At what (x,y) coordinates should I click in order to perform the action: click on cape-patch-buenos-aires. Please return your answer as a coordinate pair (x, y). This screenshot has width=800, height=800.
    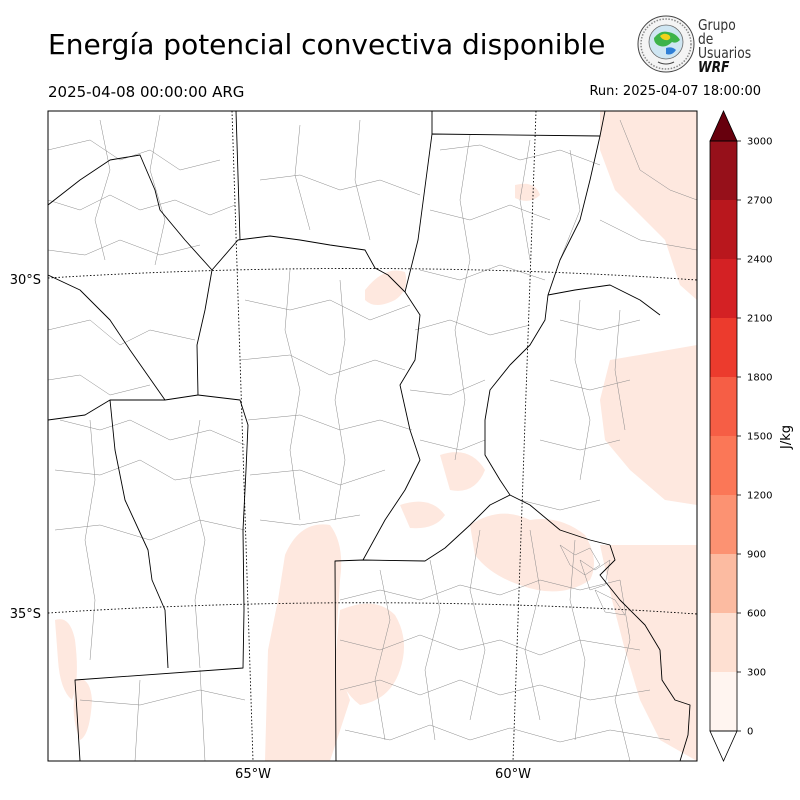
    Looking at the image, I should click on (532, 552).